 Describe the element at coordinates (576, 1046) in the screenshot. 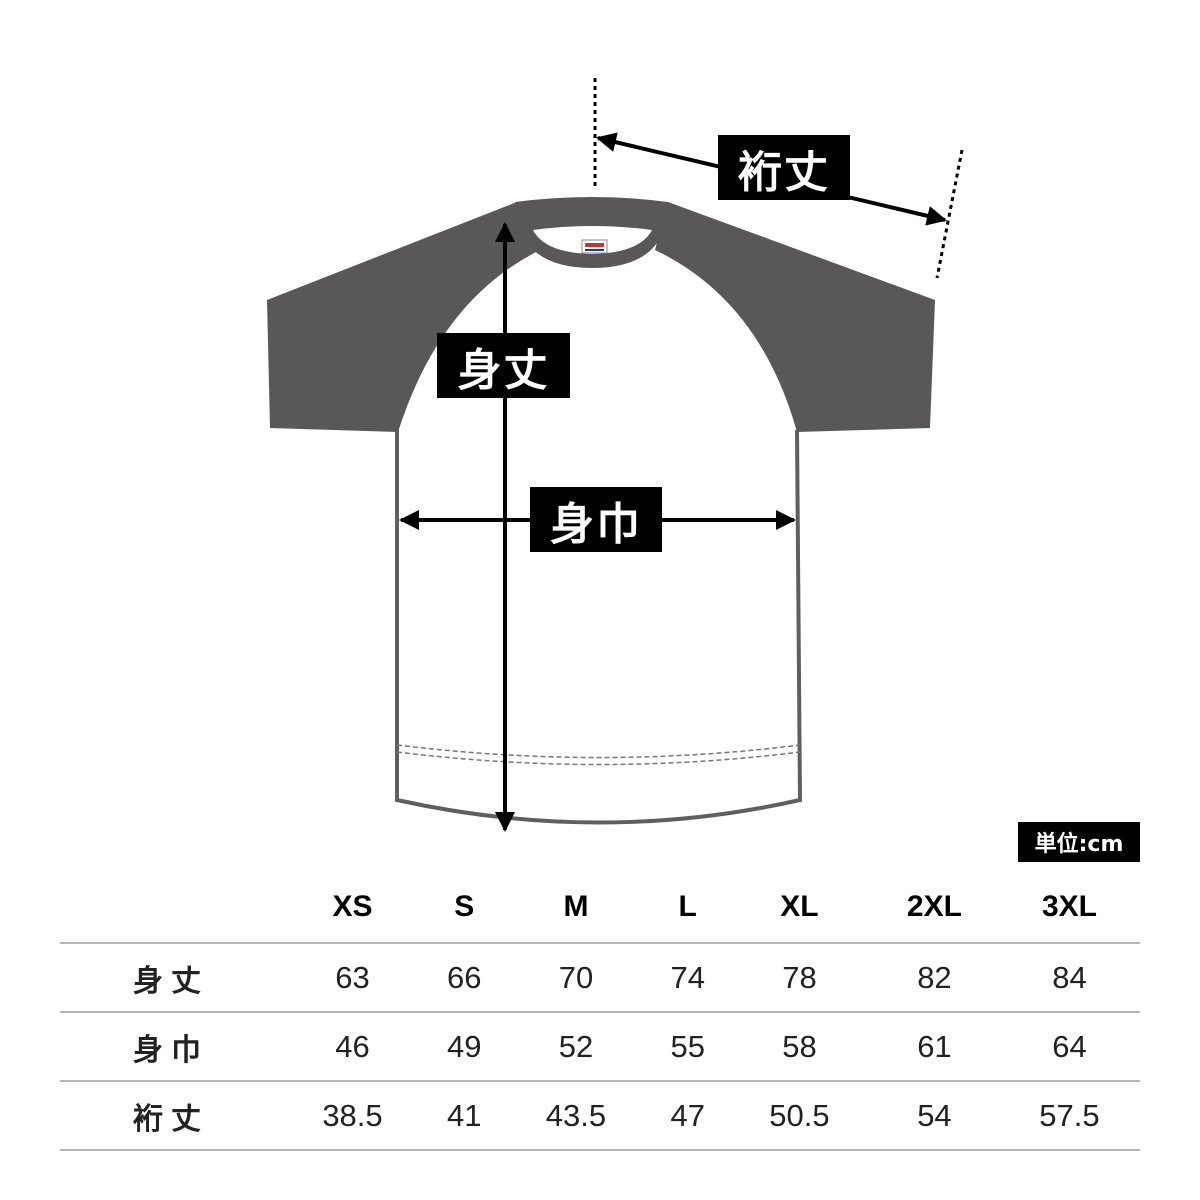

I see `cell-value: 52` at that location.